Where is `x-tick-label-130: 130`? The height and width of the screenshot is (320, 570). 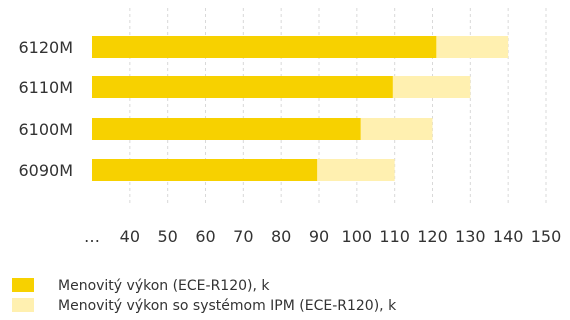
x-tick-label-130: 130 is located at coordinates (470, 236).